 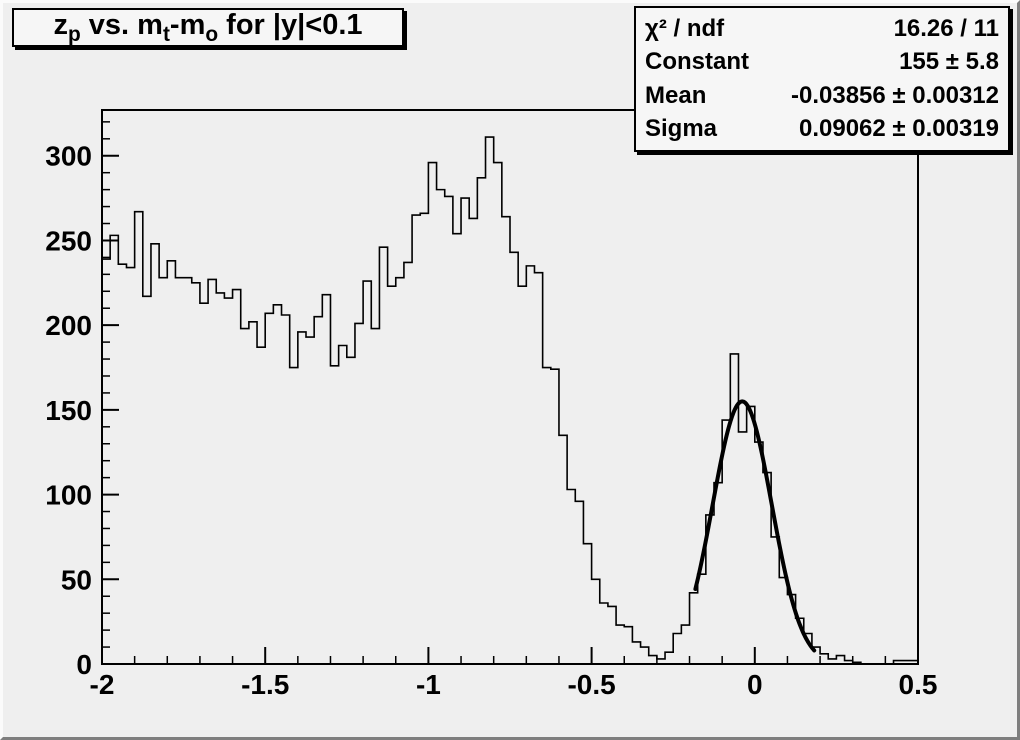 What do you see at coordinates (822, 29) in the screenshot?
I see `stats-row: χ² / ndf 16.26 / 11` at bounding box center [822, 29].